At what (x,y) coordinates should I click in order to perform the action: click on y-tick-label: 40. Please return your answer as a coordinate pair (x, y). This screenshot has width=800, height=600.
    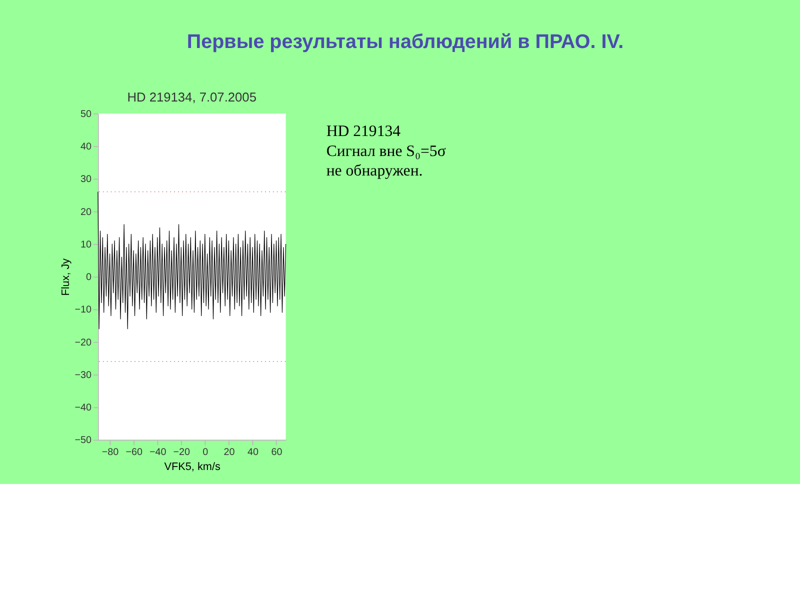
    Looking at the image, I should click on (86, 147).